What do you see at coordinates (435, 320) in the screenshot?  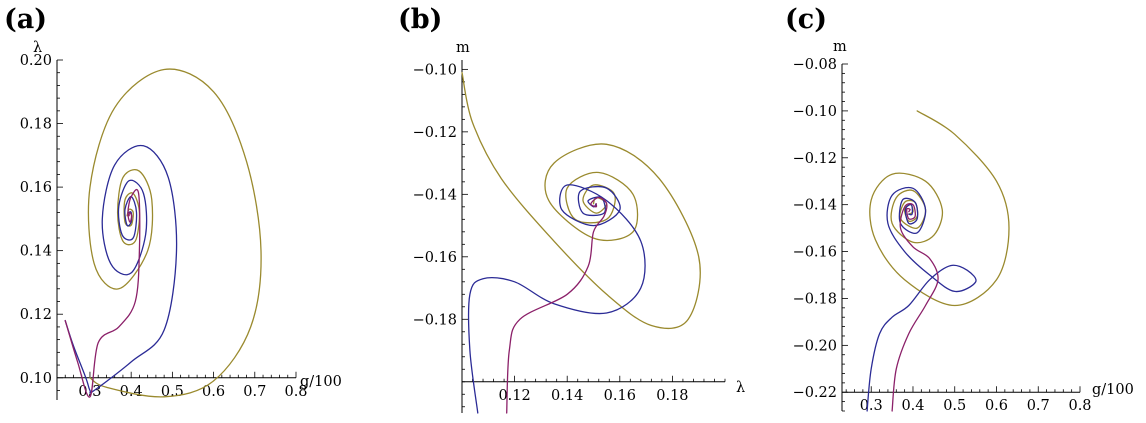 I see `panel-b-y-tick-label: −0.18` at bounding box center [435, 320].